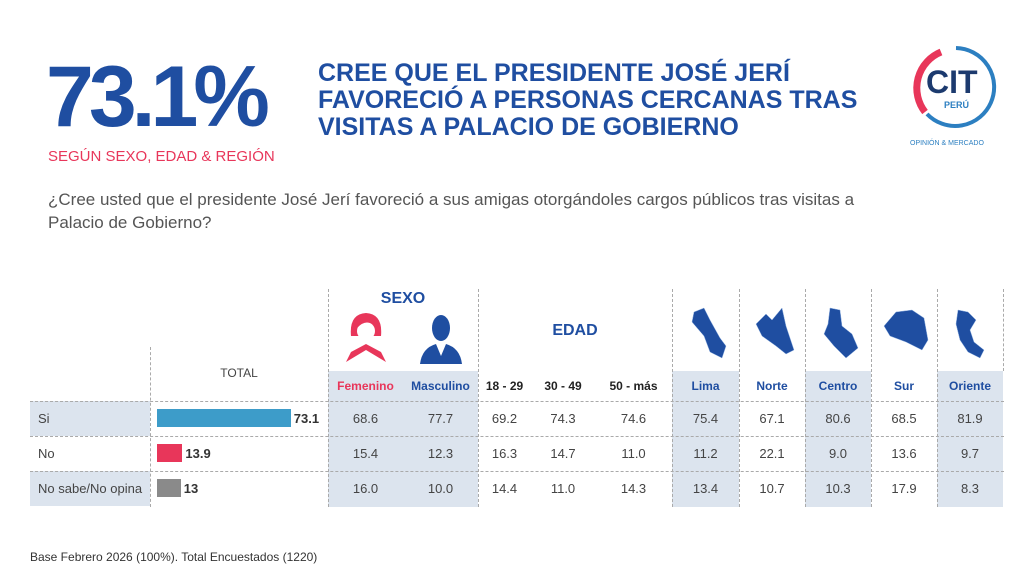  I want to click on table-cell: 9.0, so click(838, 453).